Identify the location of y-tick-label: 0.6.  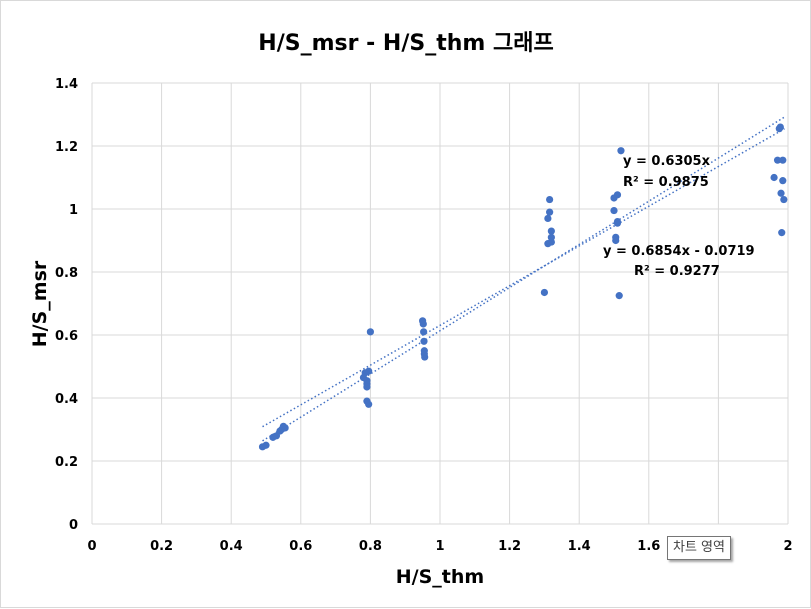
(66, 336).